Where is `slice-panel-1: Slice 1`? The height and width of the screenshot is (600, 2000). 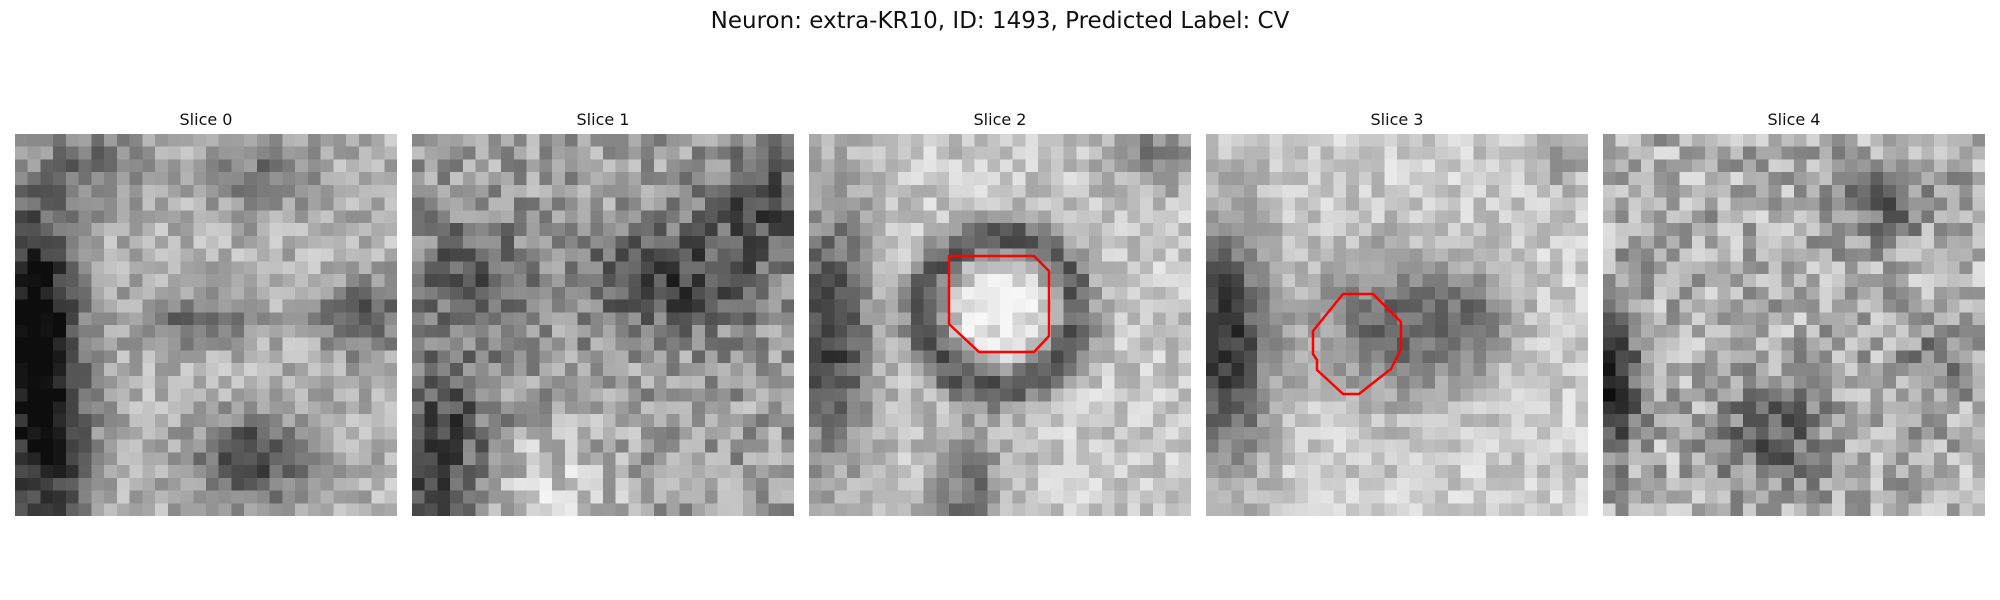
slice-panel-1: Slice 1 is located at coordinates (603, 313).